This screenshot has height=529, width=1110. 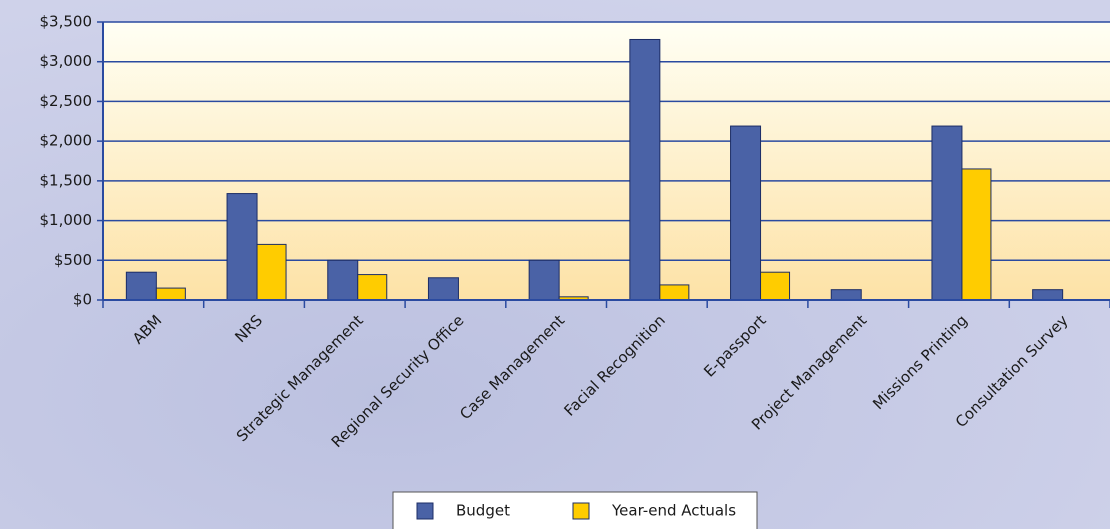 What do you see at coordinates (483, 511) in the screenshot?
I see `legend-label: Budget` at bounding box center [483, 511].